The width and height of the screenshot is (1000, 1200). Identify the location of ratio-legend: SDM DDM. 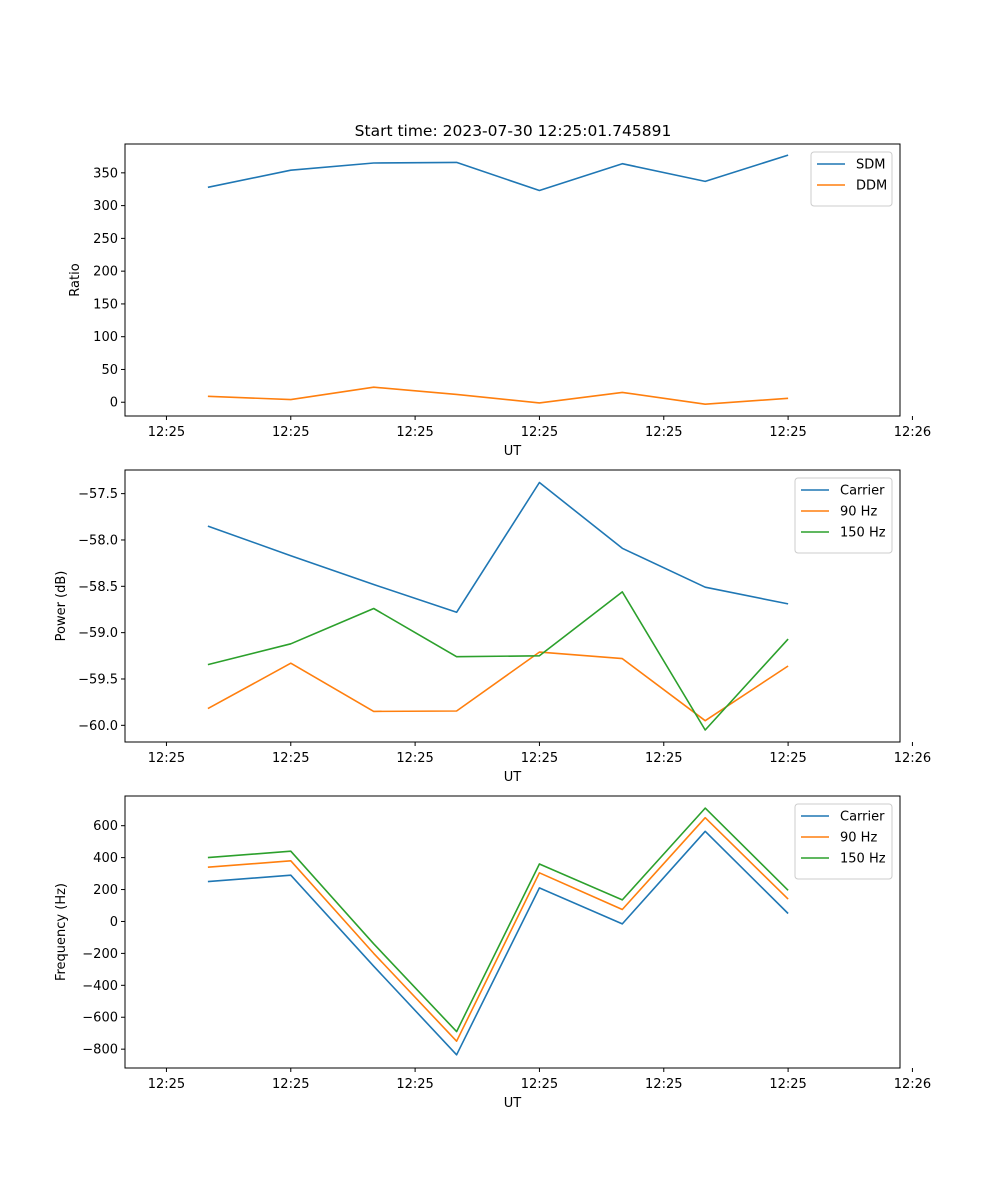
(851, 179).